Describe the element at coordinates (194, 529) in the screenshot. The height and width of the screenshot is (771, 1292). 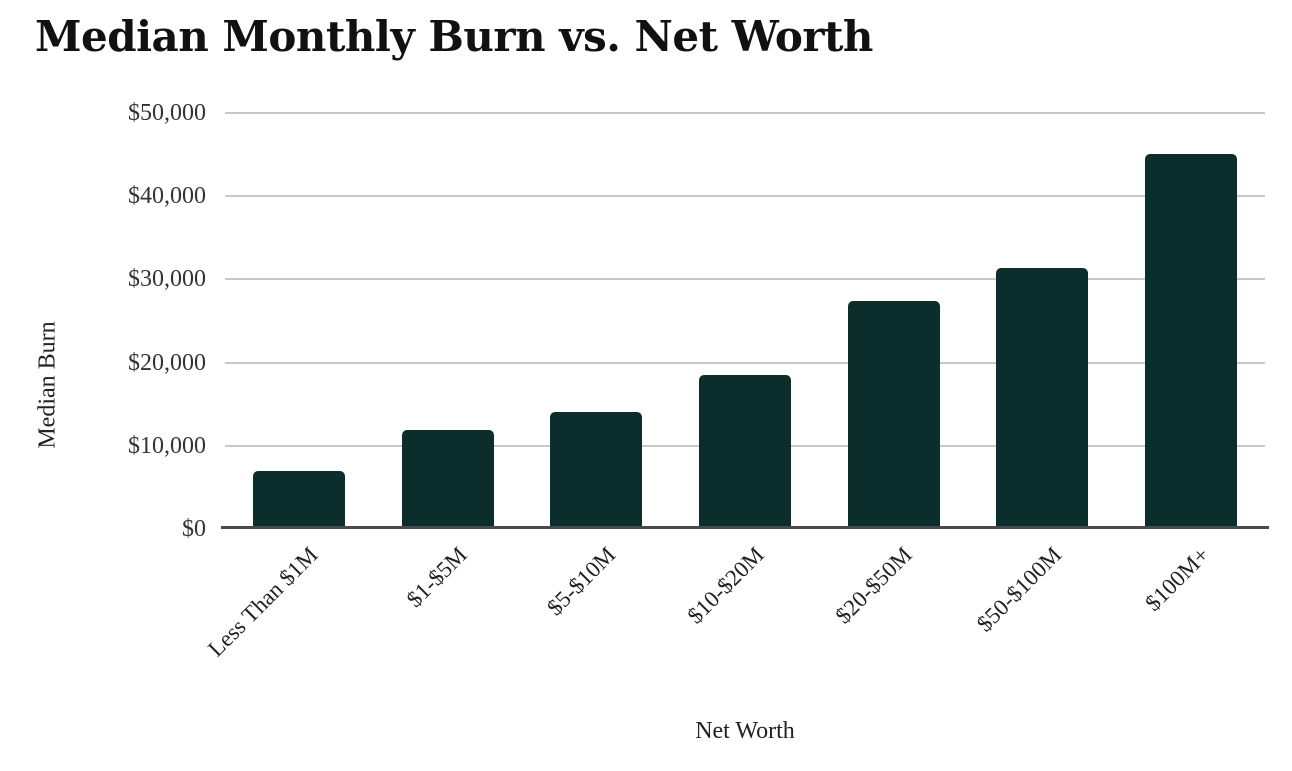
I see `y-tick-label: $0` at that location.